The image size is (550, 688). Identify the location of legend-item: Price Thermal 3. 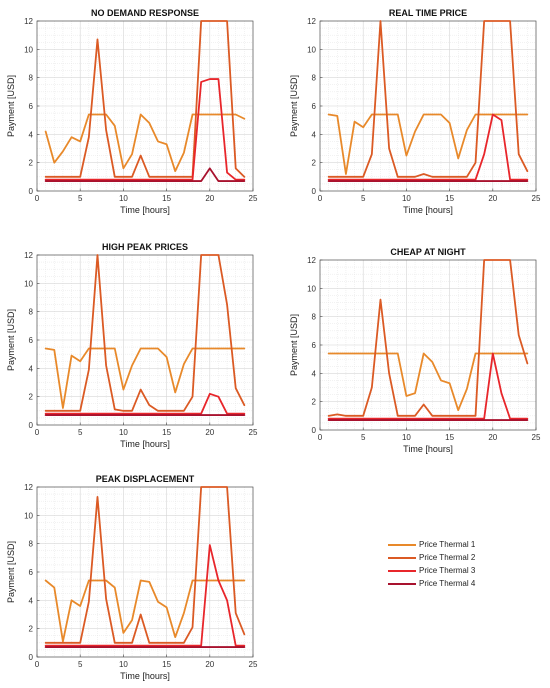
(458, 570).